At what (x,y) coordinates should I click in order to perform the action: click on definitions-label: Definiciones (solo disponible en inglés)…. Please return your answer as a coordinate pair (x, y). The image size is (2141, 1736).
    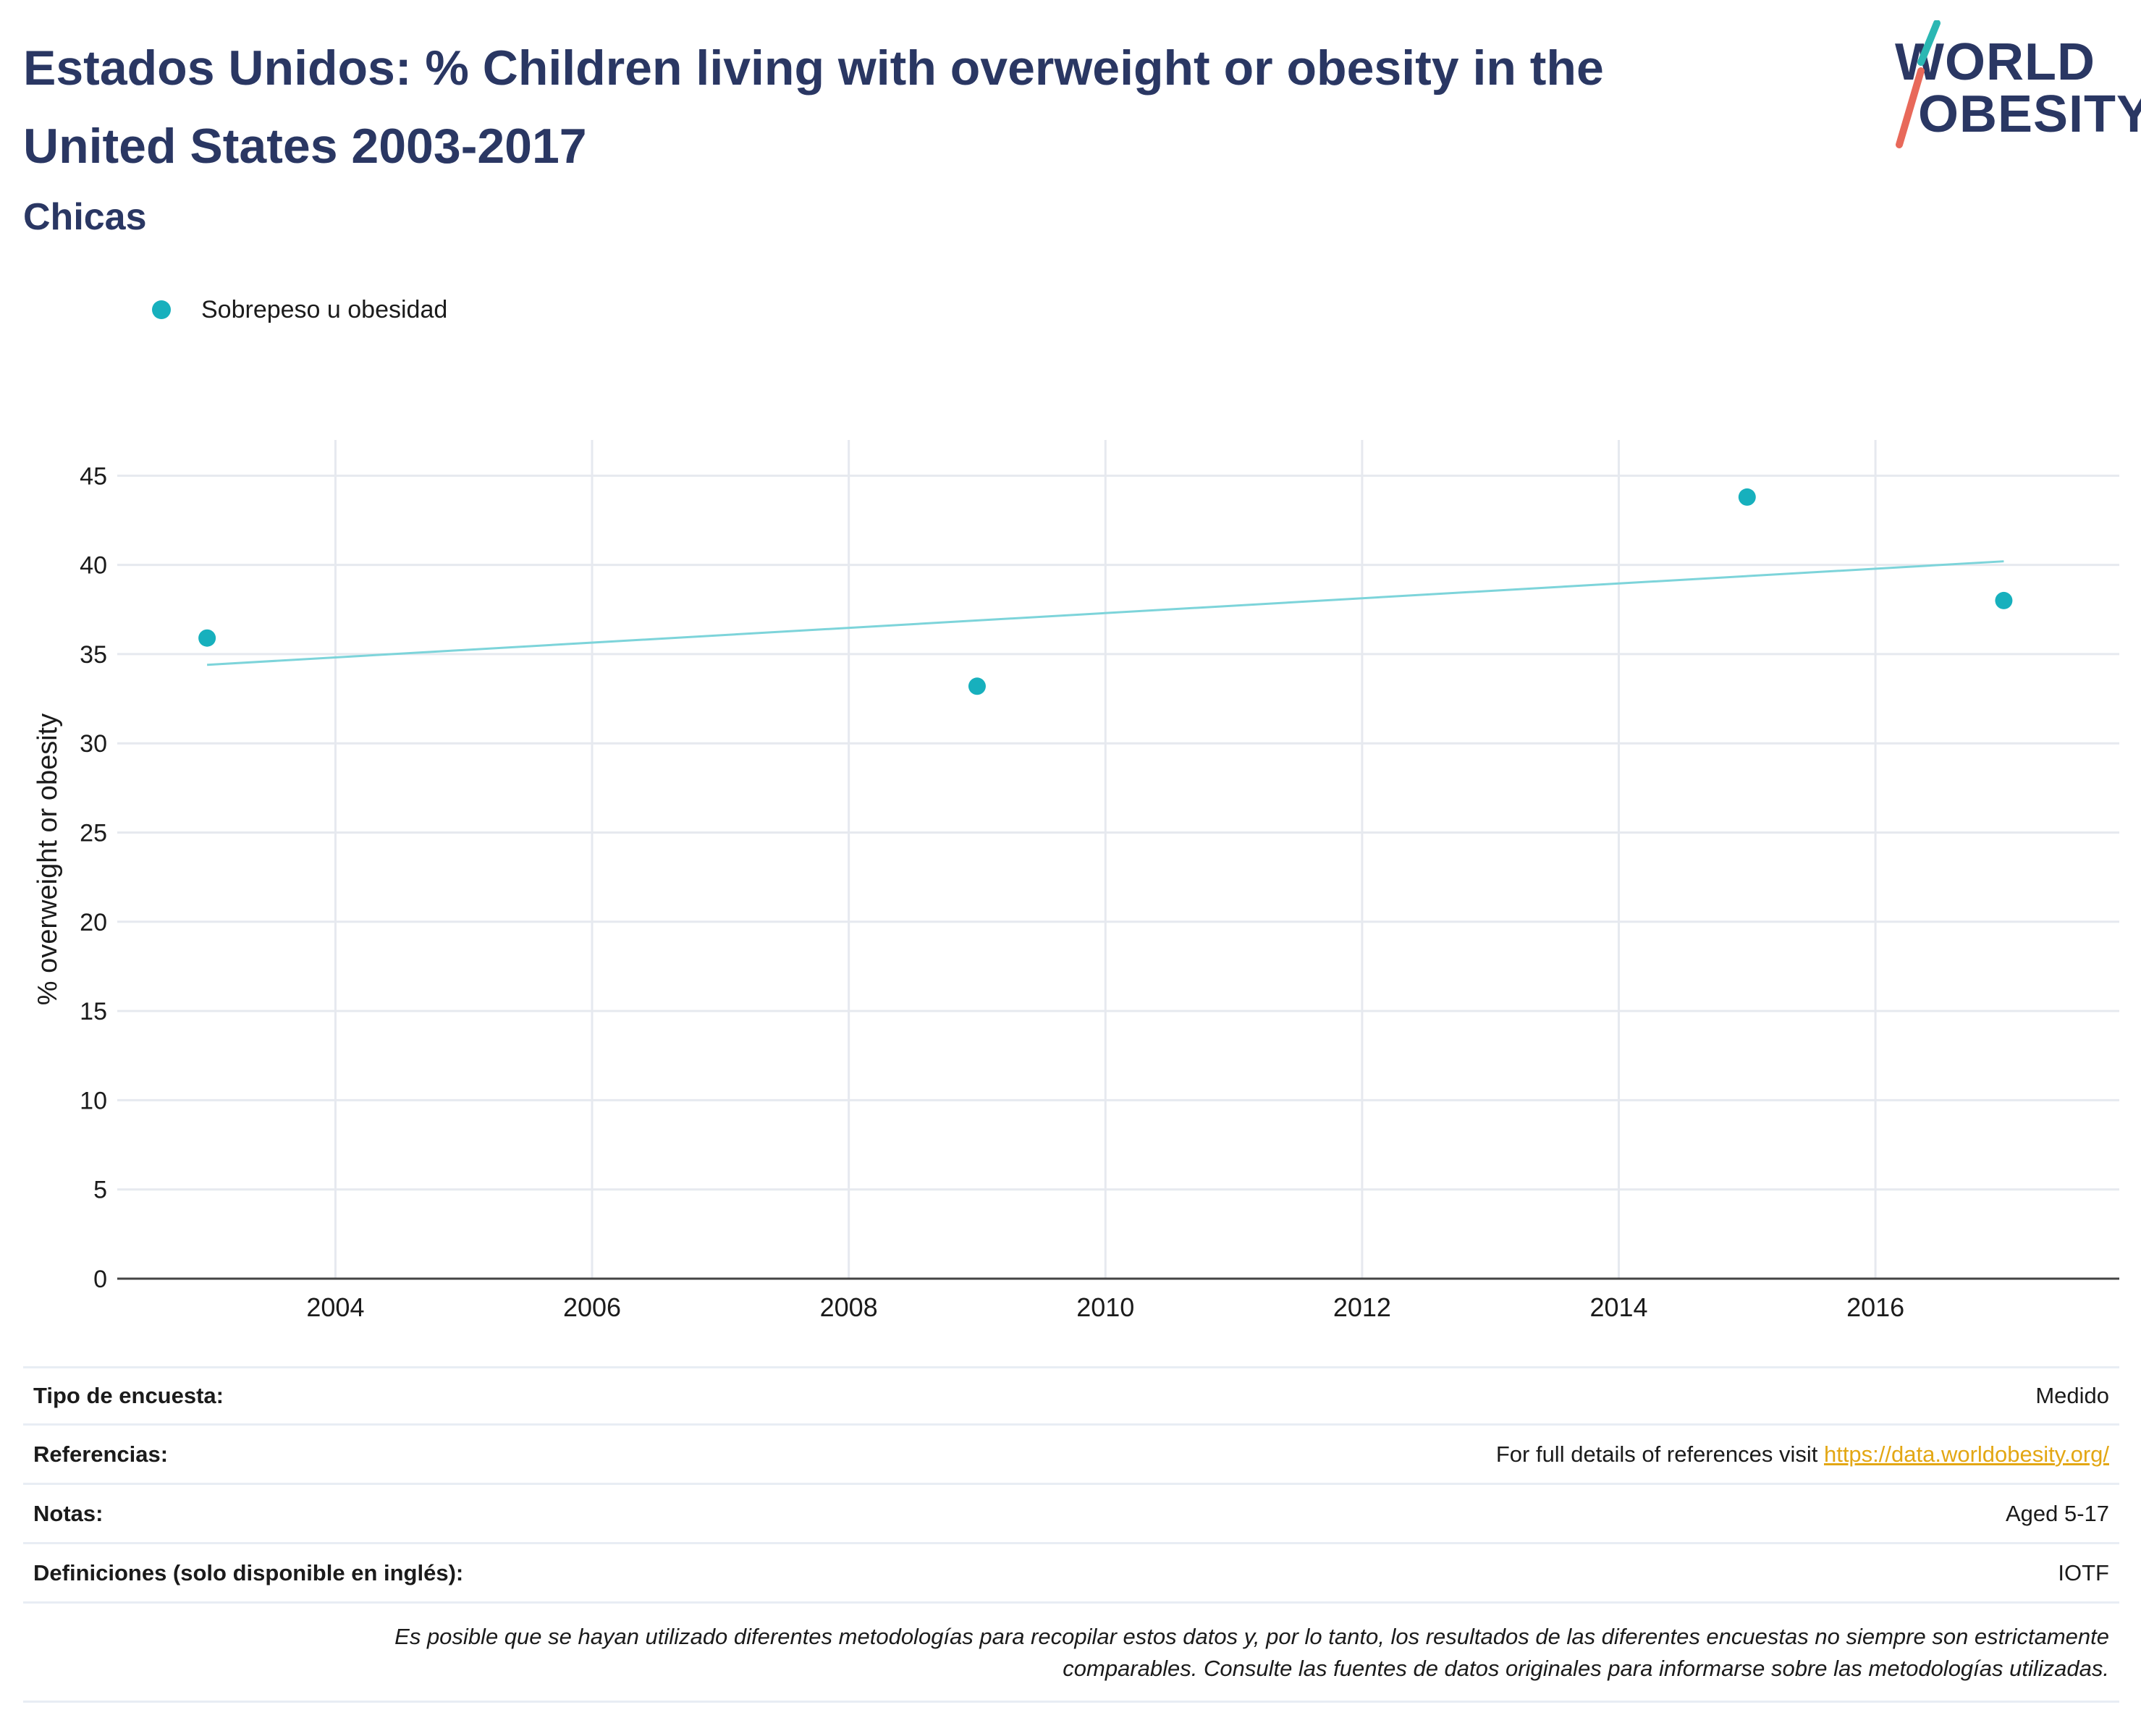
    Looking at the image, I should click on (249, 1572).